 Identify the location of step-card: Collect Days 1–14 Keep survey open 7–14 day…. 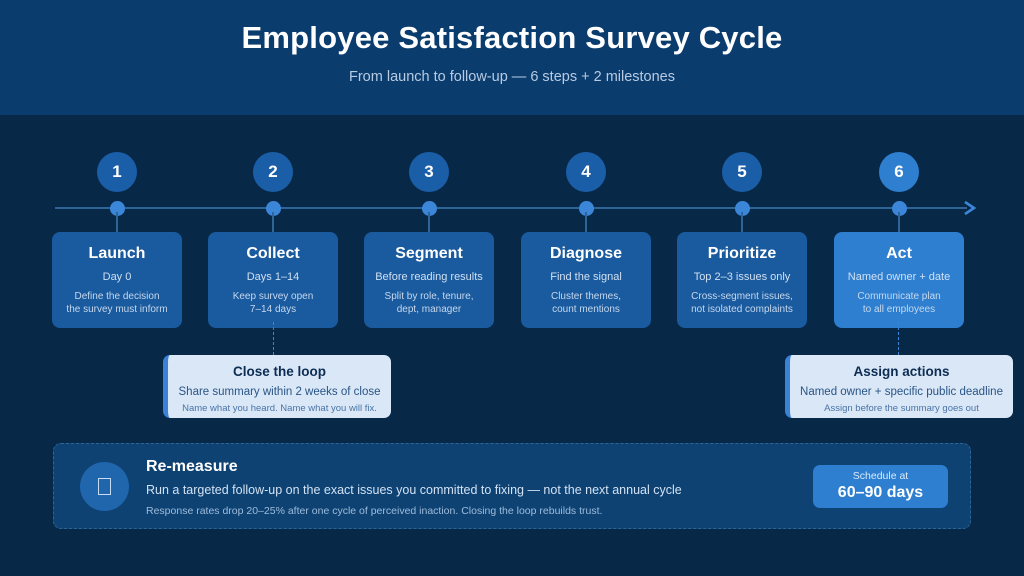
(273, 280).